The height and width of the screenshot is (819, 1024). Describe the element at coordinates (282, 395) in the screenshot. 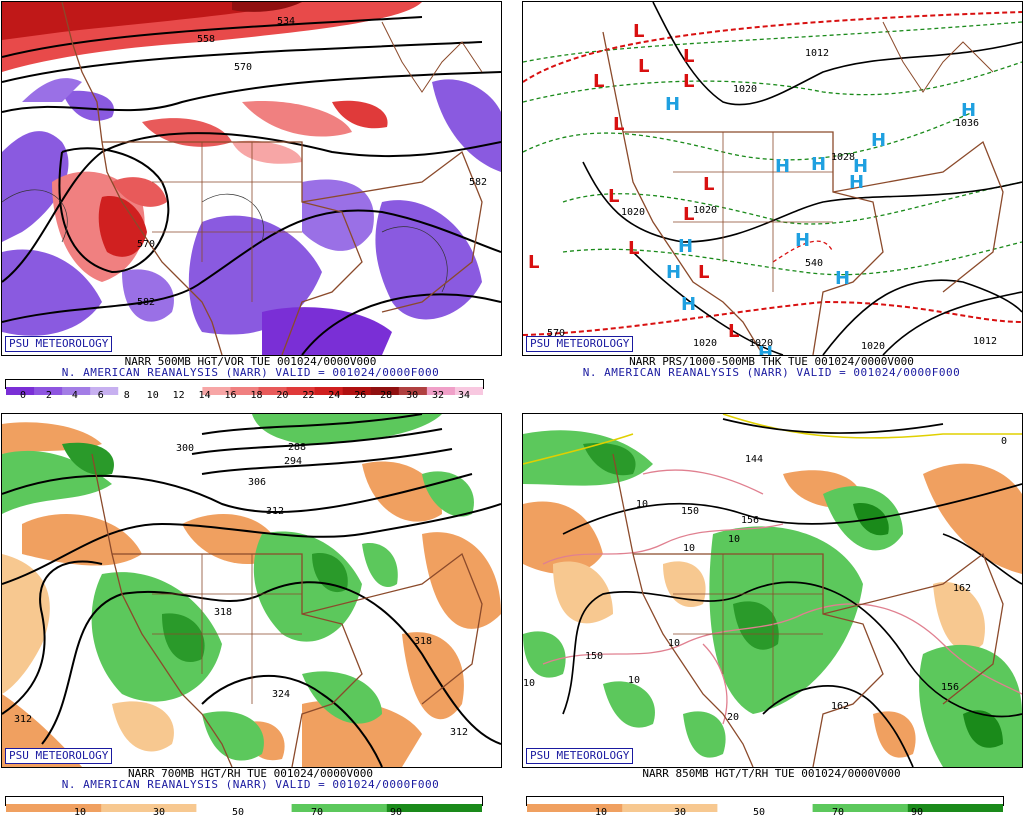

I see `colorbar-label: 20` at that location.